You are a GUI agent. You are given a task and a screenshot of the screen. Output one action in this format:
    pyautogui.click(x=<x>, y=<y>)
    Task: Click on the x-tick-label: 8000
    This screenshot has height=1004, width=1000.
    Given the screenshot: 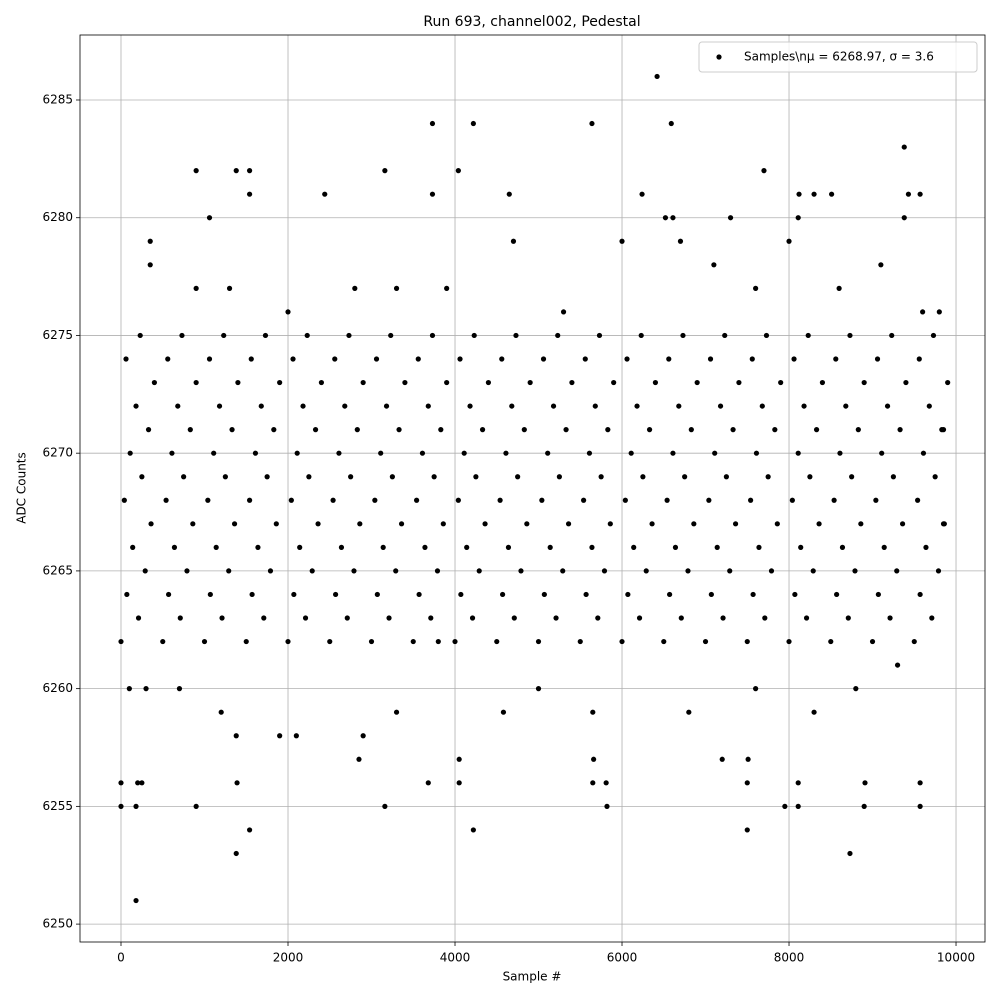 What is the action you would take?
    pyautogui.click(x=789, y=958)
    